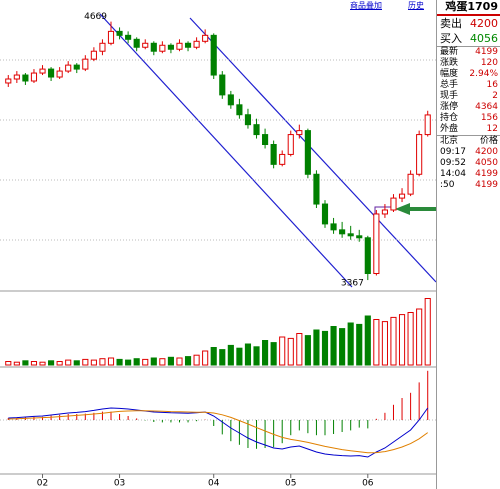 This screenshot has width=500, height=489. What do you see at coordinates (486, 52) in the screenshot?
I see `quote-value: 4199` at bounding box center [486, 52].